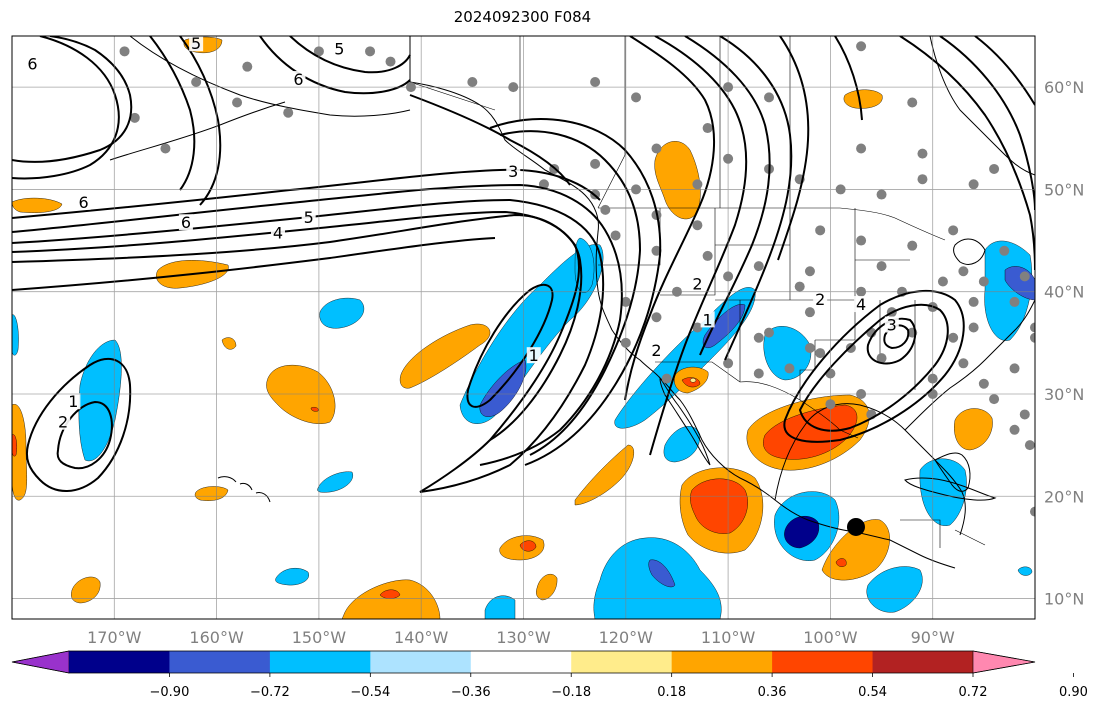  I want to click on border-canada-provinces, so click(655, 122).